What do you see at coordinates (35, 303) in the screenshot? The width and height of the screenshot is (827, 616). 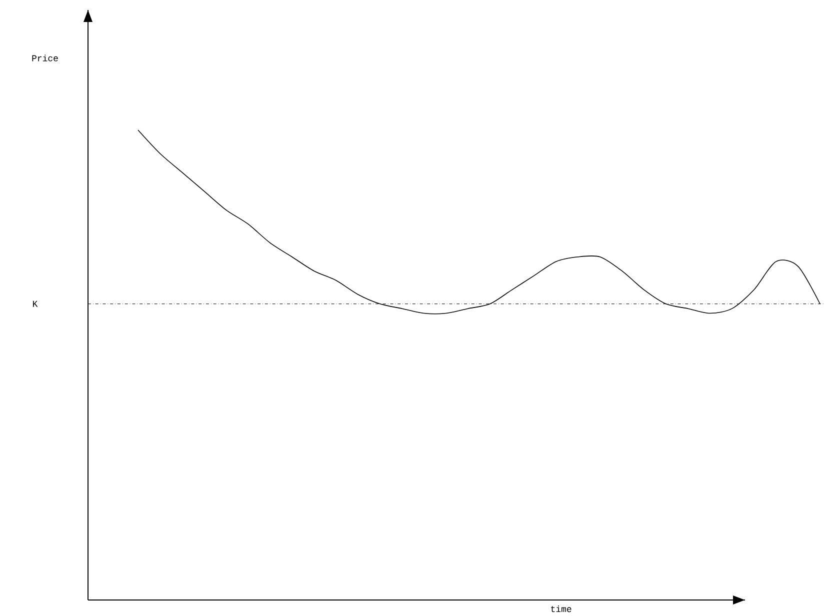 I see `ref-line-label: K` at bounding box center [35, 303].